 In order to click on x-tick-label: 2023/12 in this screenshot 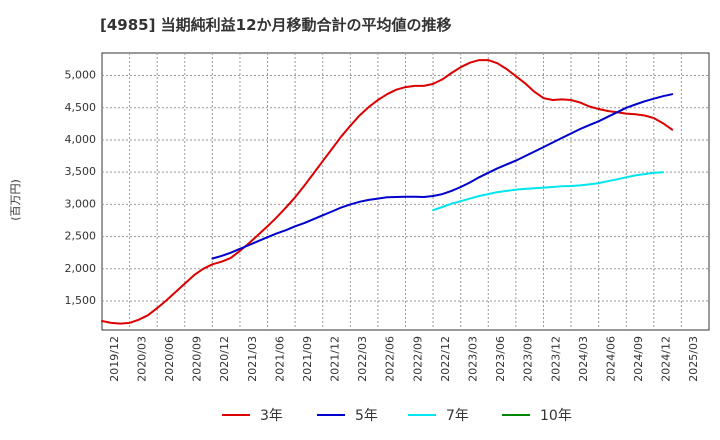, I will do `click(555, 359)`.